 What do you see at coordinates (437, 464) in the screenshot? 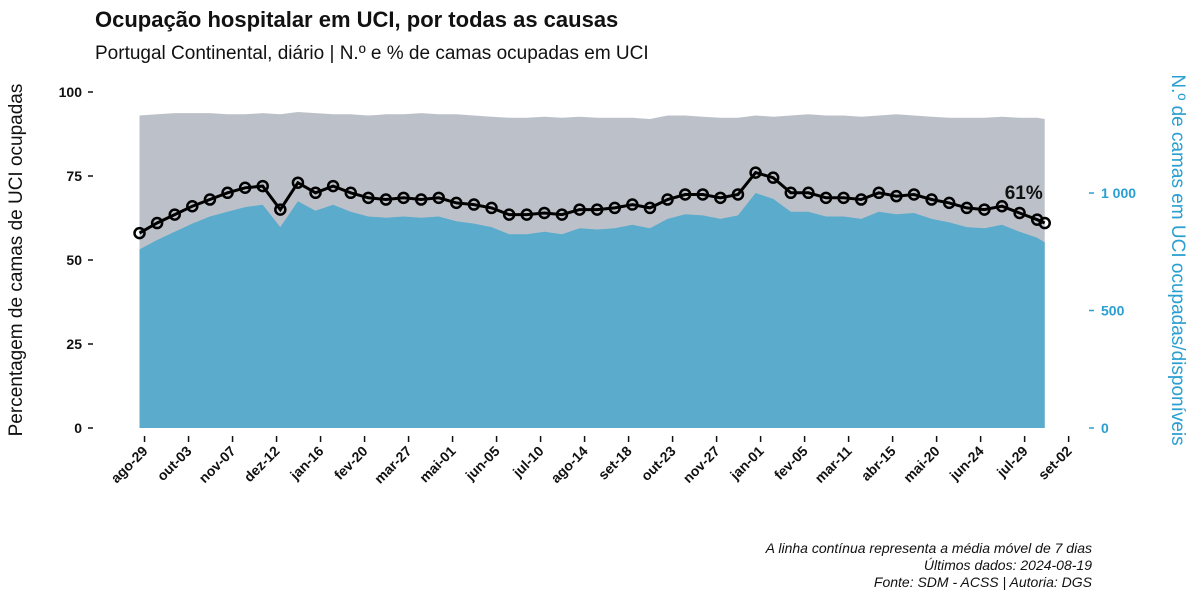
I see `x-tick-label: mai-01` at bounding box center [437, 464].